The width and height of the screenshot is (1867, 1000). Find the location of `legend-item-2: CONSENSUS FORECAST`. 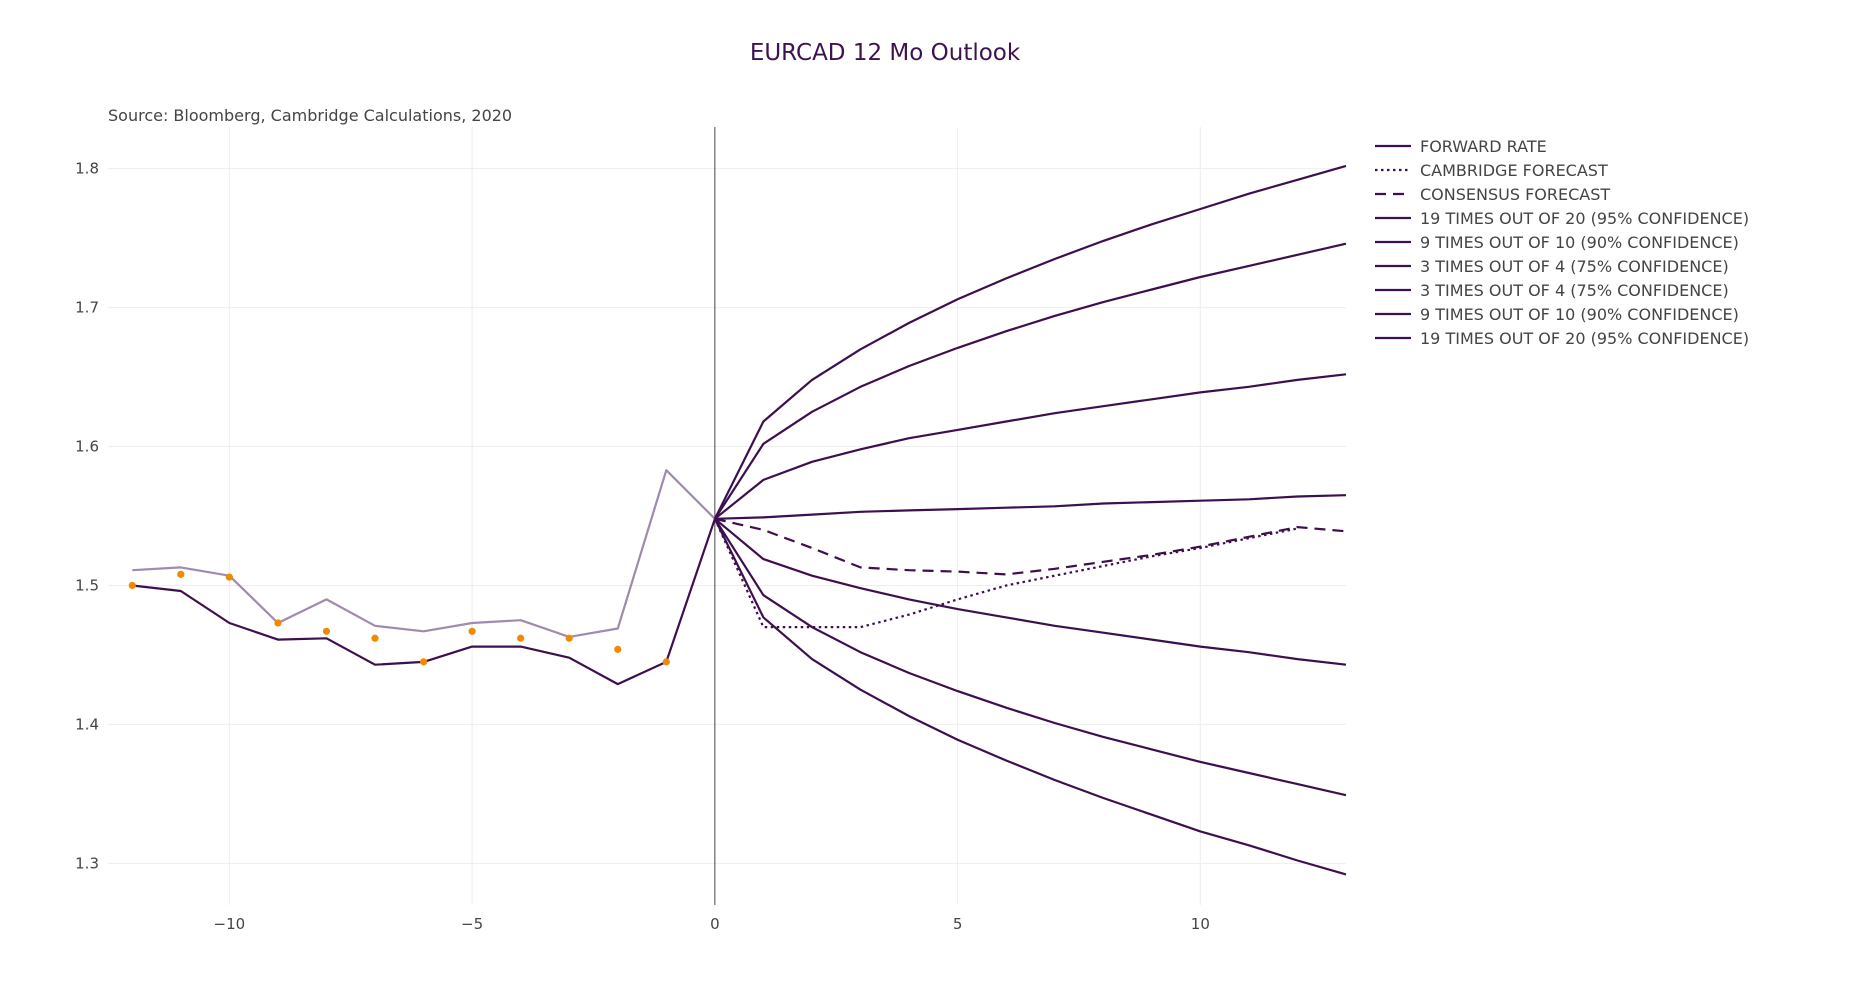

legend-item-2: CONSENSUS FORECAST is located at coordinates (1561, 194).